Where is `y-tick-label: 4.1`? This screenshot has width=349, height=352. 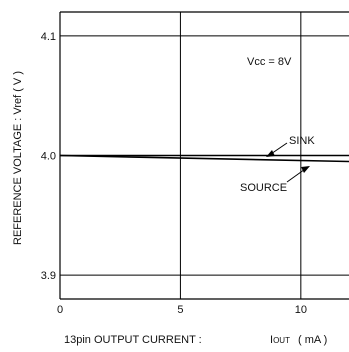 y-tick-label: 4.1 is located at coordinates (48, 37).